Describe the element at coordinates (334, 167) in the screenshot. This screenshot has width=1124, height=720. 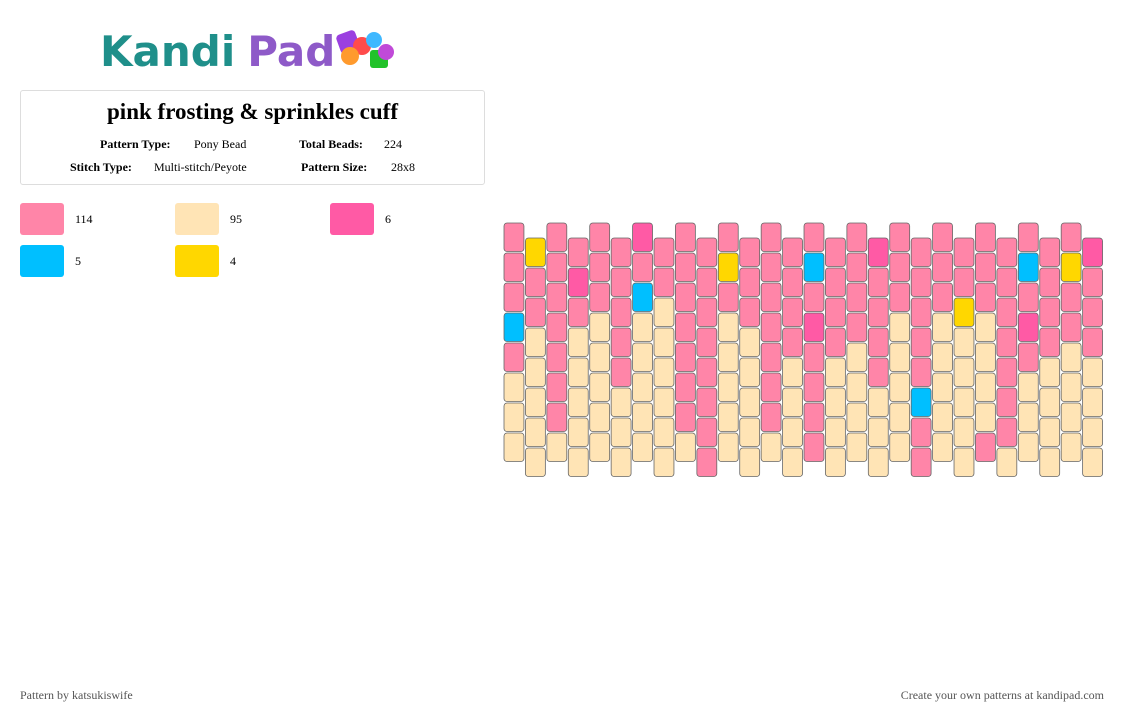
I see `info-label: Pattern Size:` at that location.